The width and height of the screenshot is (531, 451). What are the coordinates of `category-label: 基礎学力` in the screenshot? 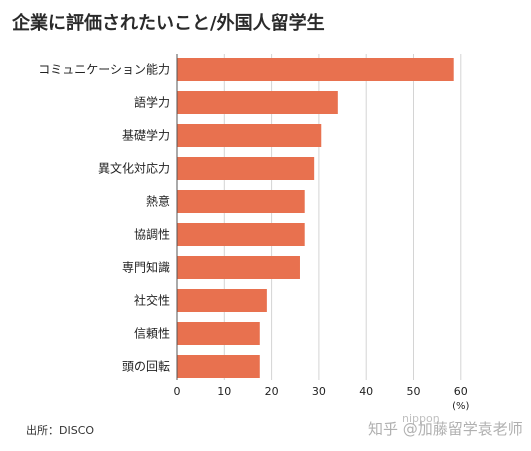 It's located at (146, 135).